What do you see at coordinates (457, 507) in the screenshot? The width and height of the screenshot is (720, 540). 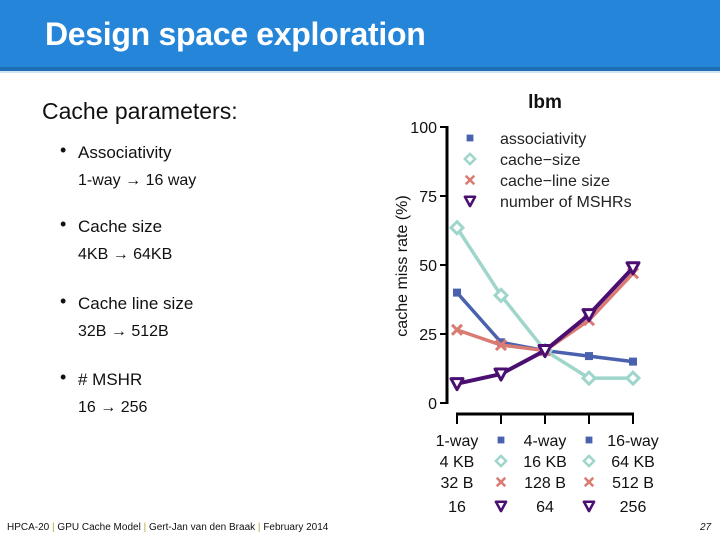 I see `x-tick-label: 16` at bounding box center [457, 507].